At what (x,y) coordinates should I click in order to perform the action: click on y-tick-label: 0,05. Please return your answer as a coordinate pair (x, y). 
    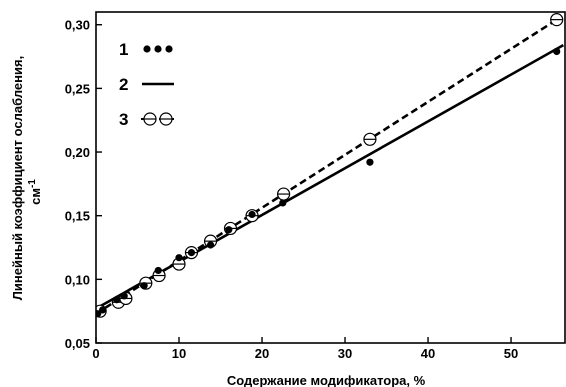
    Looking at the image, I should click on (77, 343).